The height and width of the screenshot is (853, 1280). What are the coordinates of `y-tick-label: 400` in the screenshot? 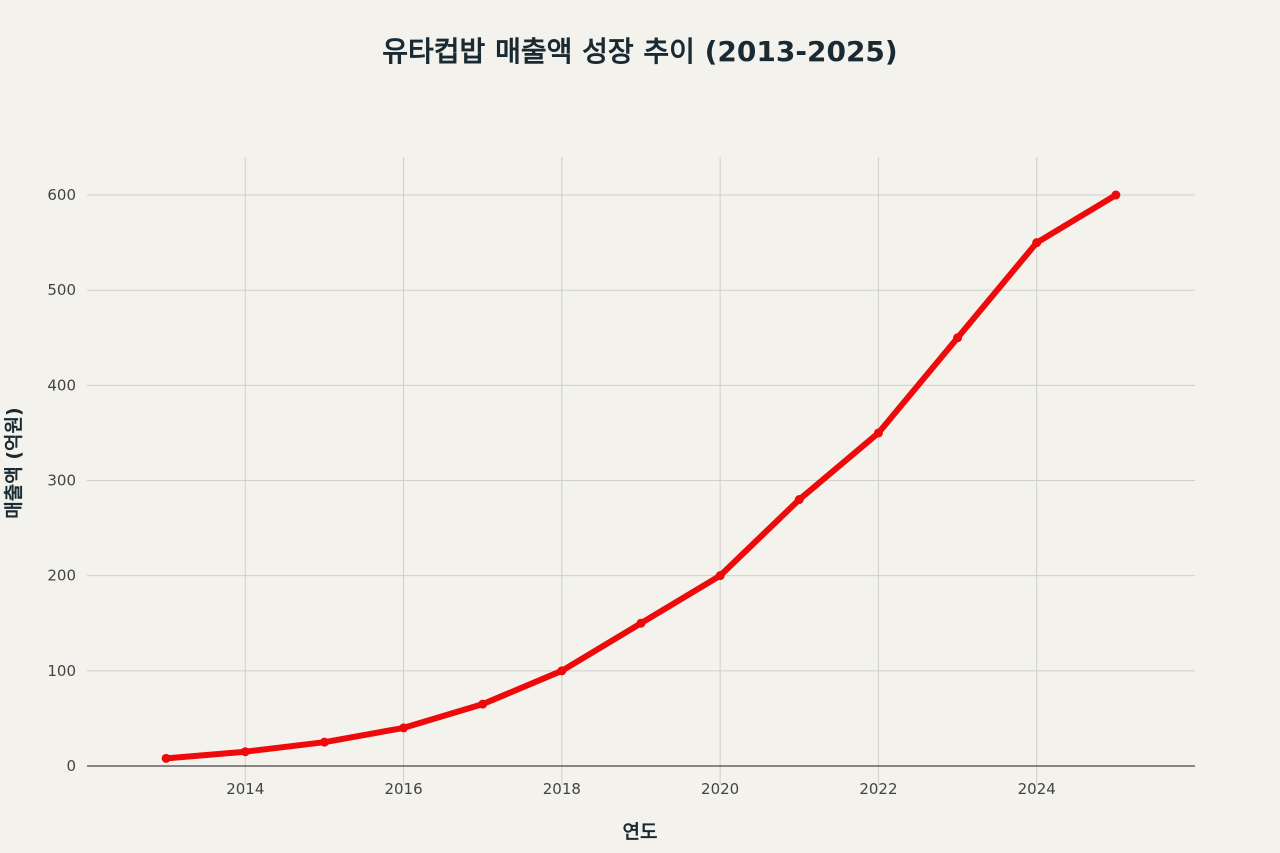 It's located at (61, 385).